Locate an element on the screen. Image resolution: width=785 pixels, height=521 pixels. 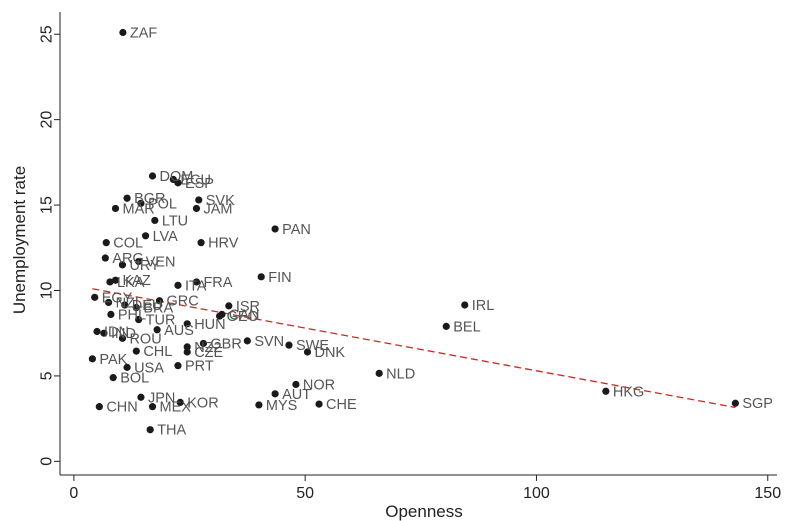
data-point-mar is located at coordinates (115, 208).